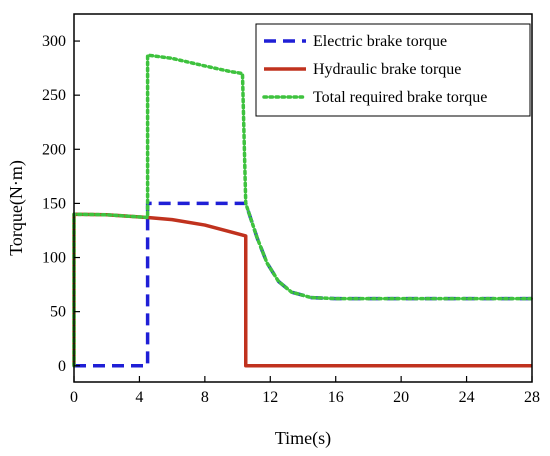 This screenshot has height=456, width=550. I want to click on y-tick-label: 50, so click(58, 312).